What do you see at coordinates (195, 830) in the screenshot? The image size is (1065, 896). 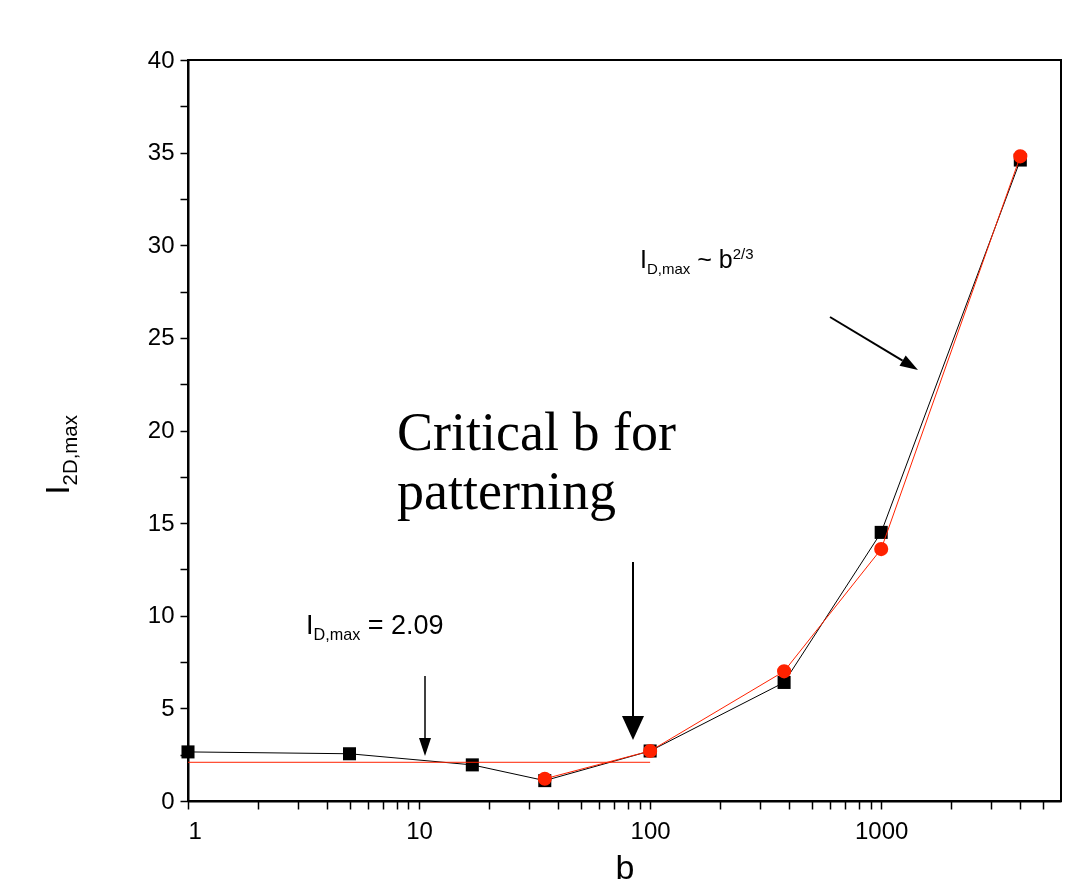 I see `x-tick-label: 1` at bounding box center [195, 830].